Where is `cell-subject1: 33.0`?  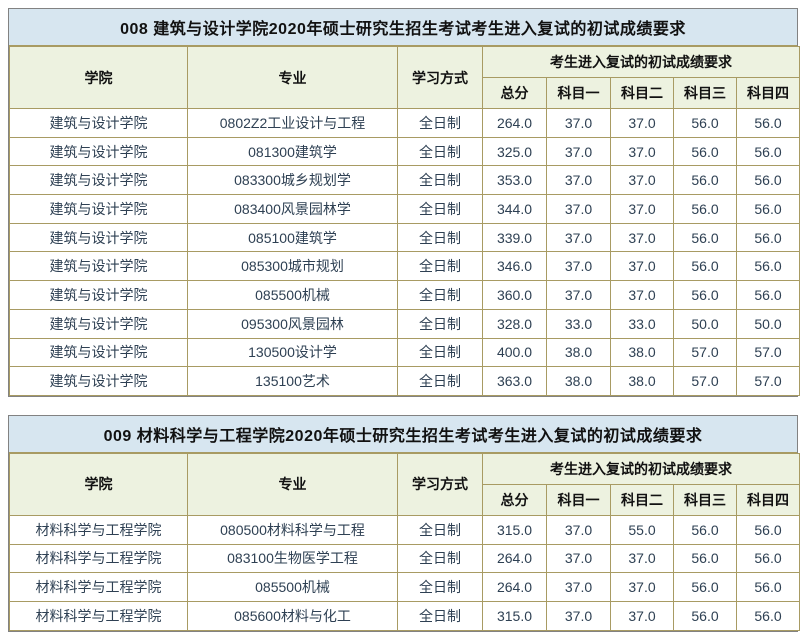 cell-subject1: 33.0 is located at coordinates (578, 323).